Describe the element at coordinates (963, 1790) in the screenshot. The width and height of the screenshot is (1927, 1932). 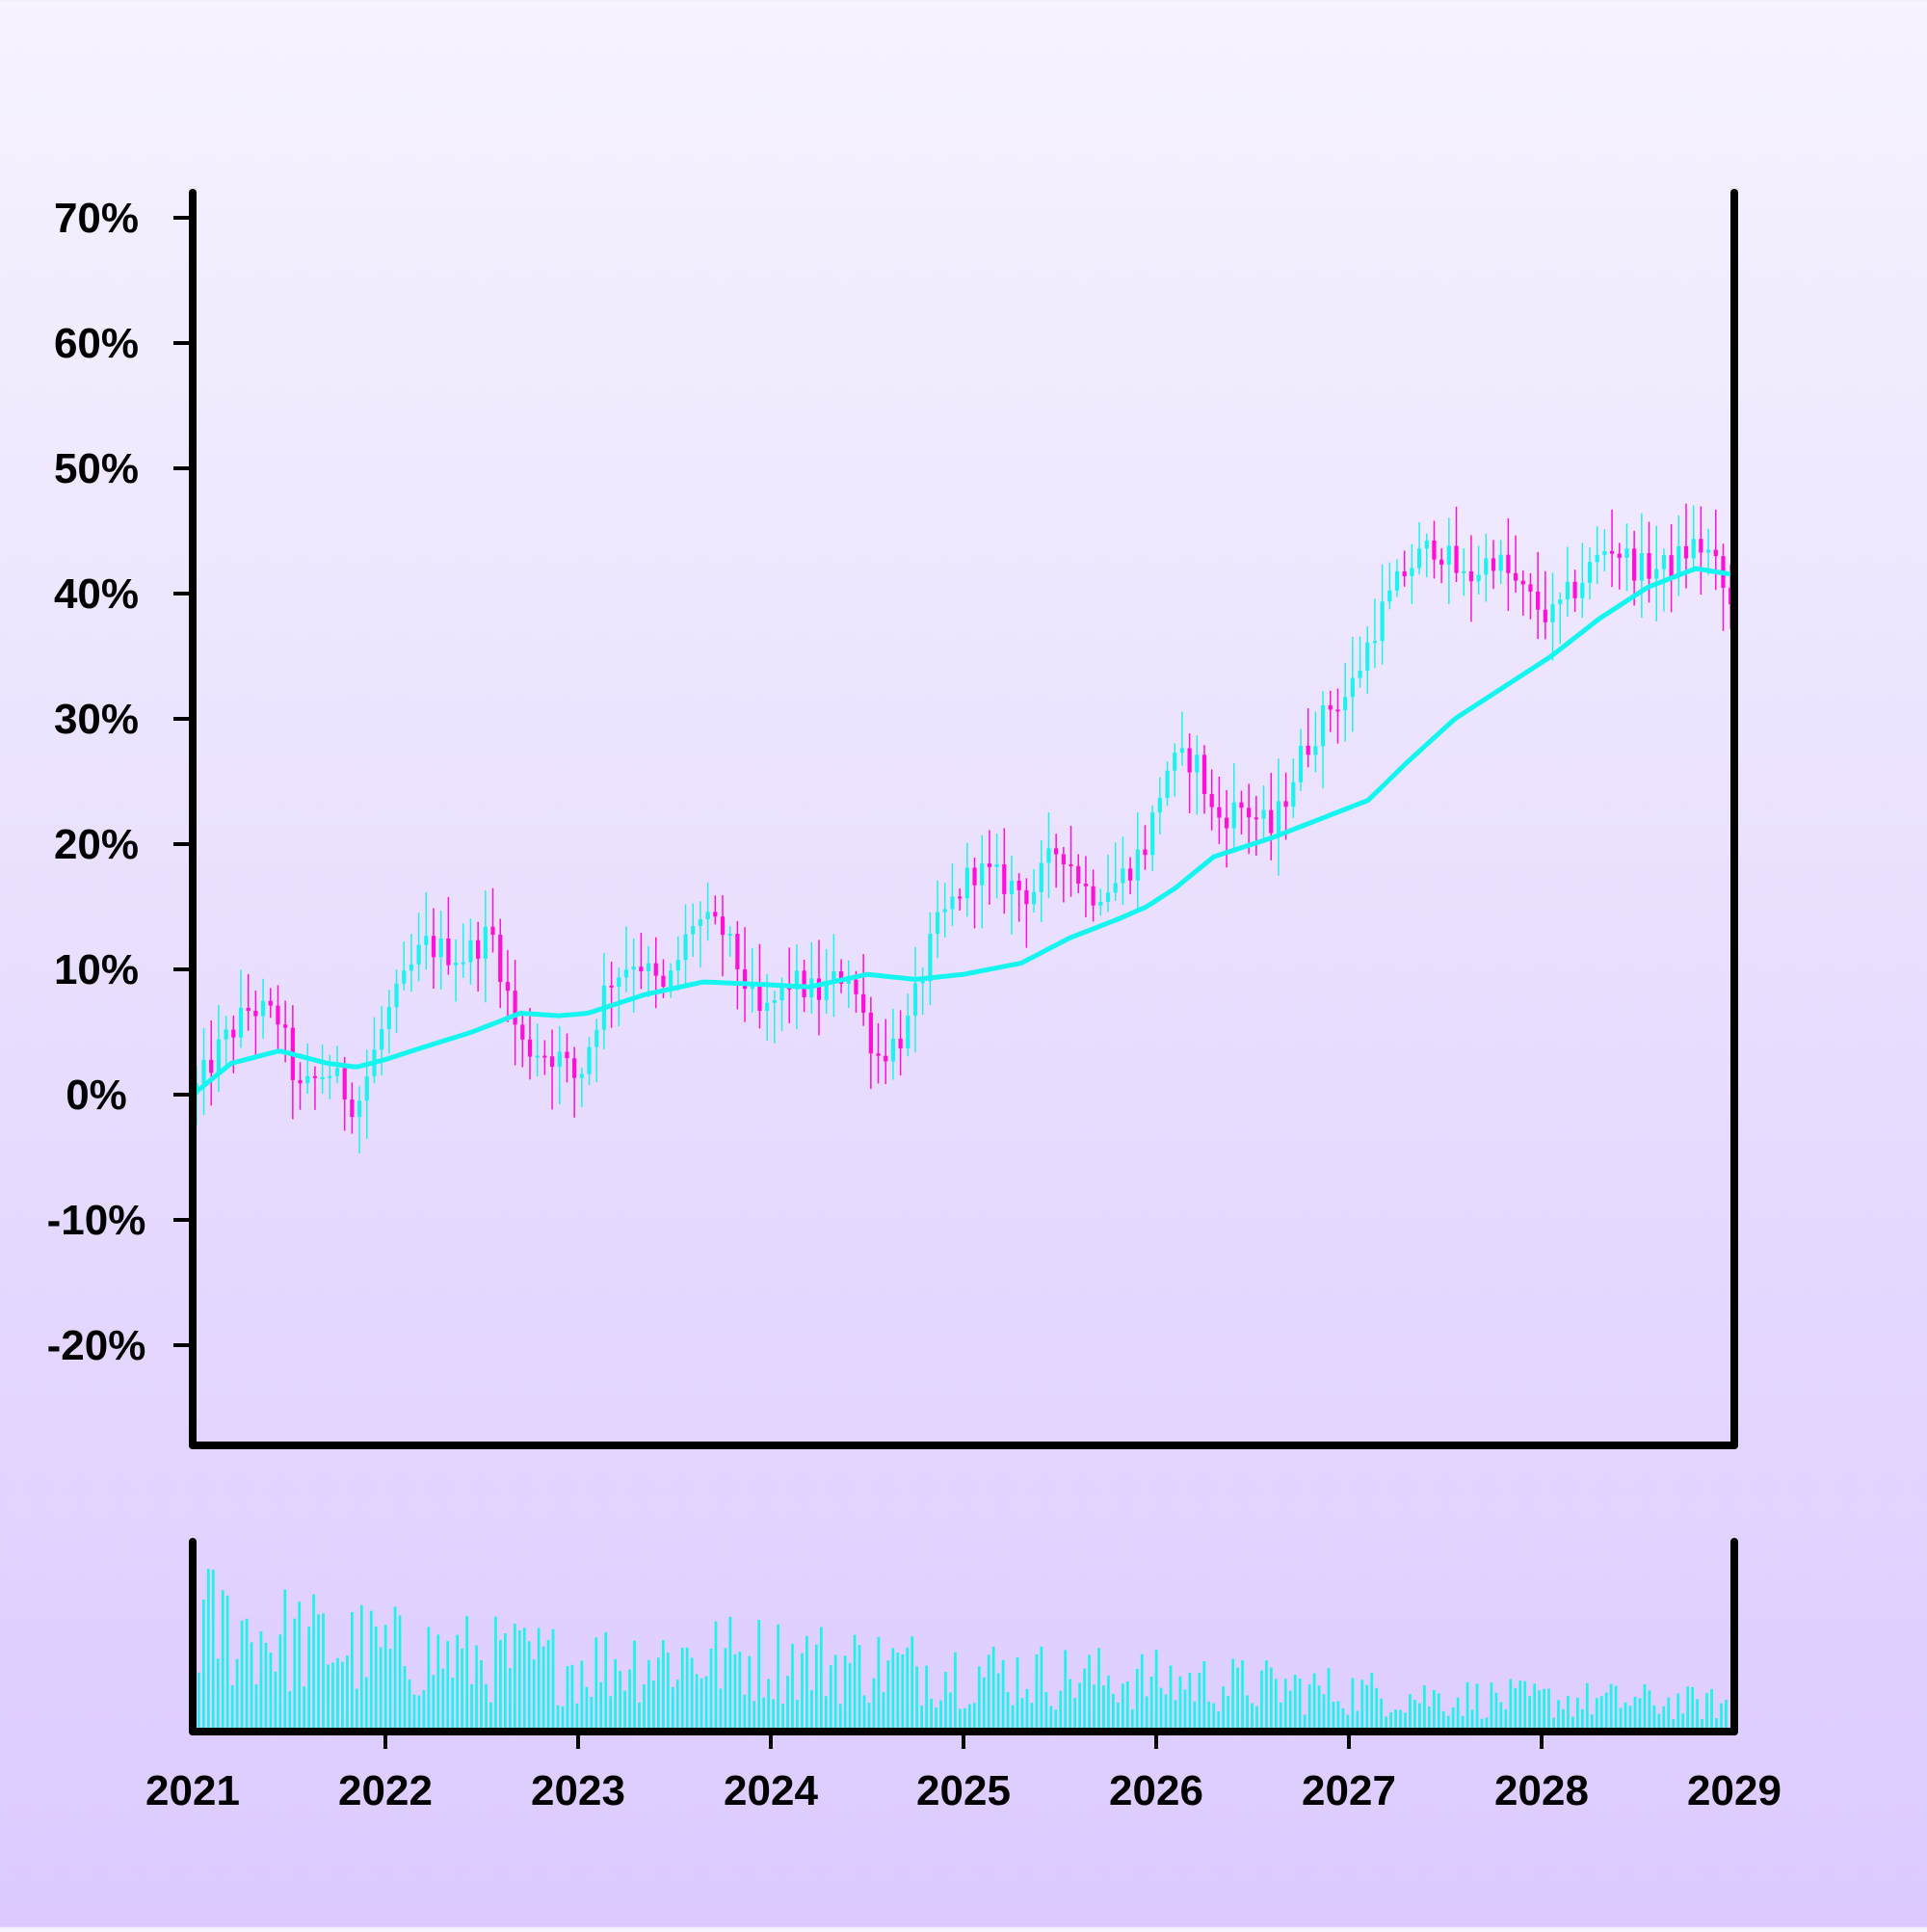
I see `x-tick-label: 2025` at that location.